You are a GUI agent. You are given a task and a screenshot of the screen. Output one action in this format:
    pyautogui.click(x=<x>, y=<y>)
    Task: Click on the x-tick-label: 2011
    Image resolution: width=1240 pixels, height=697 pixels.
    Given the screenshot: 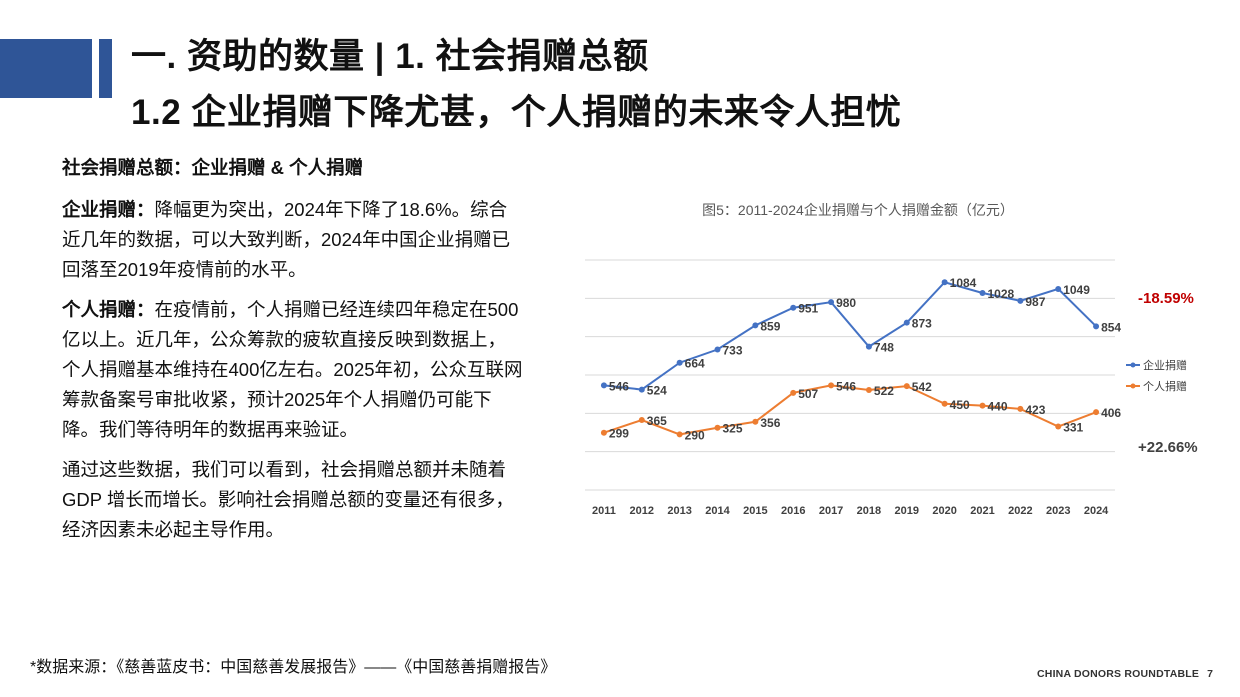 What is the action you would take?
    pyautogui.click(x=604, y=511)
    